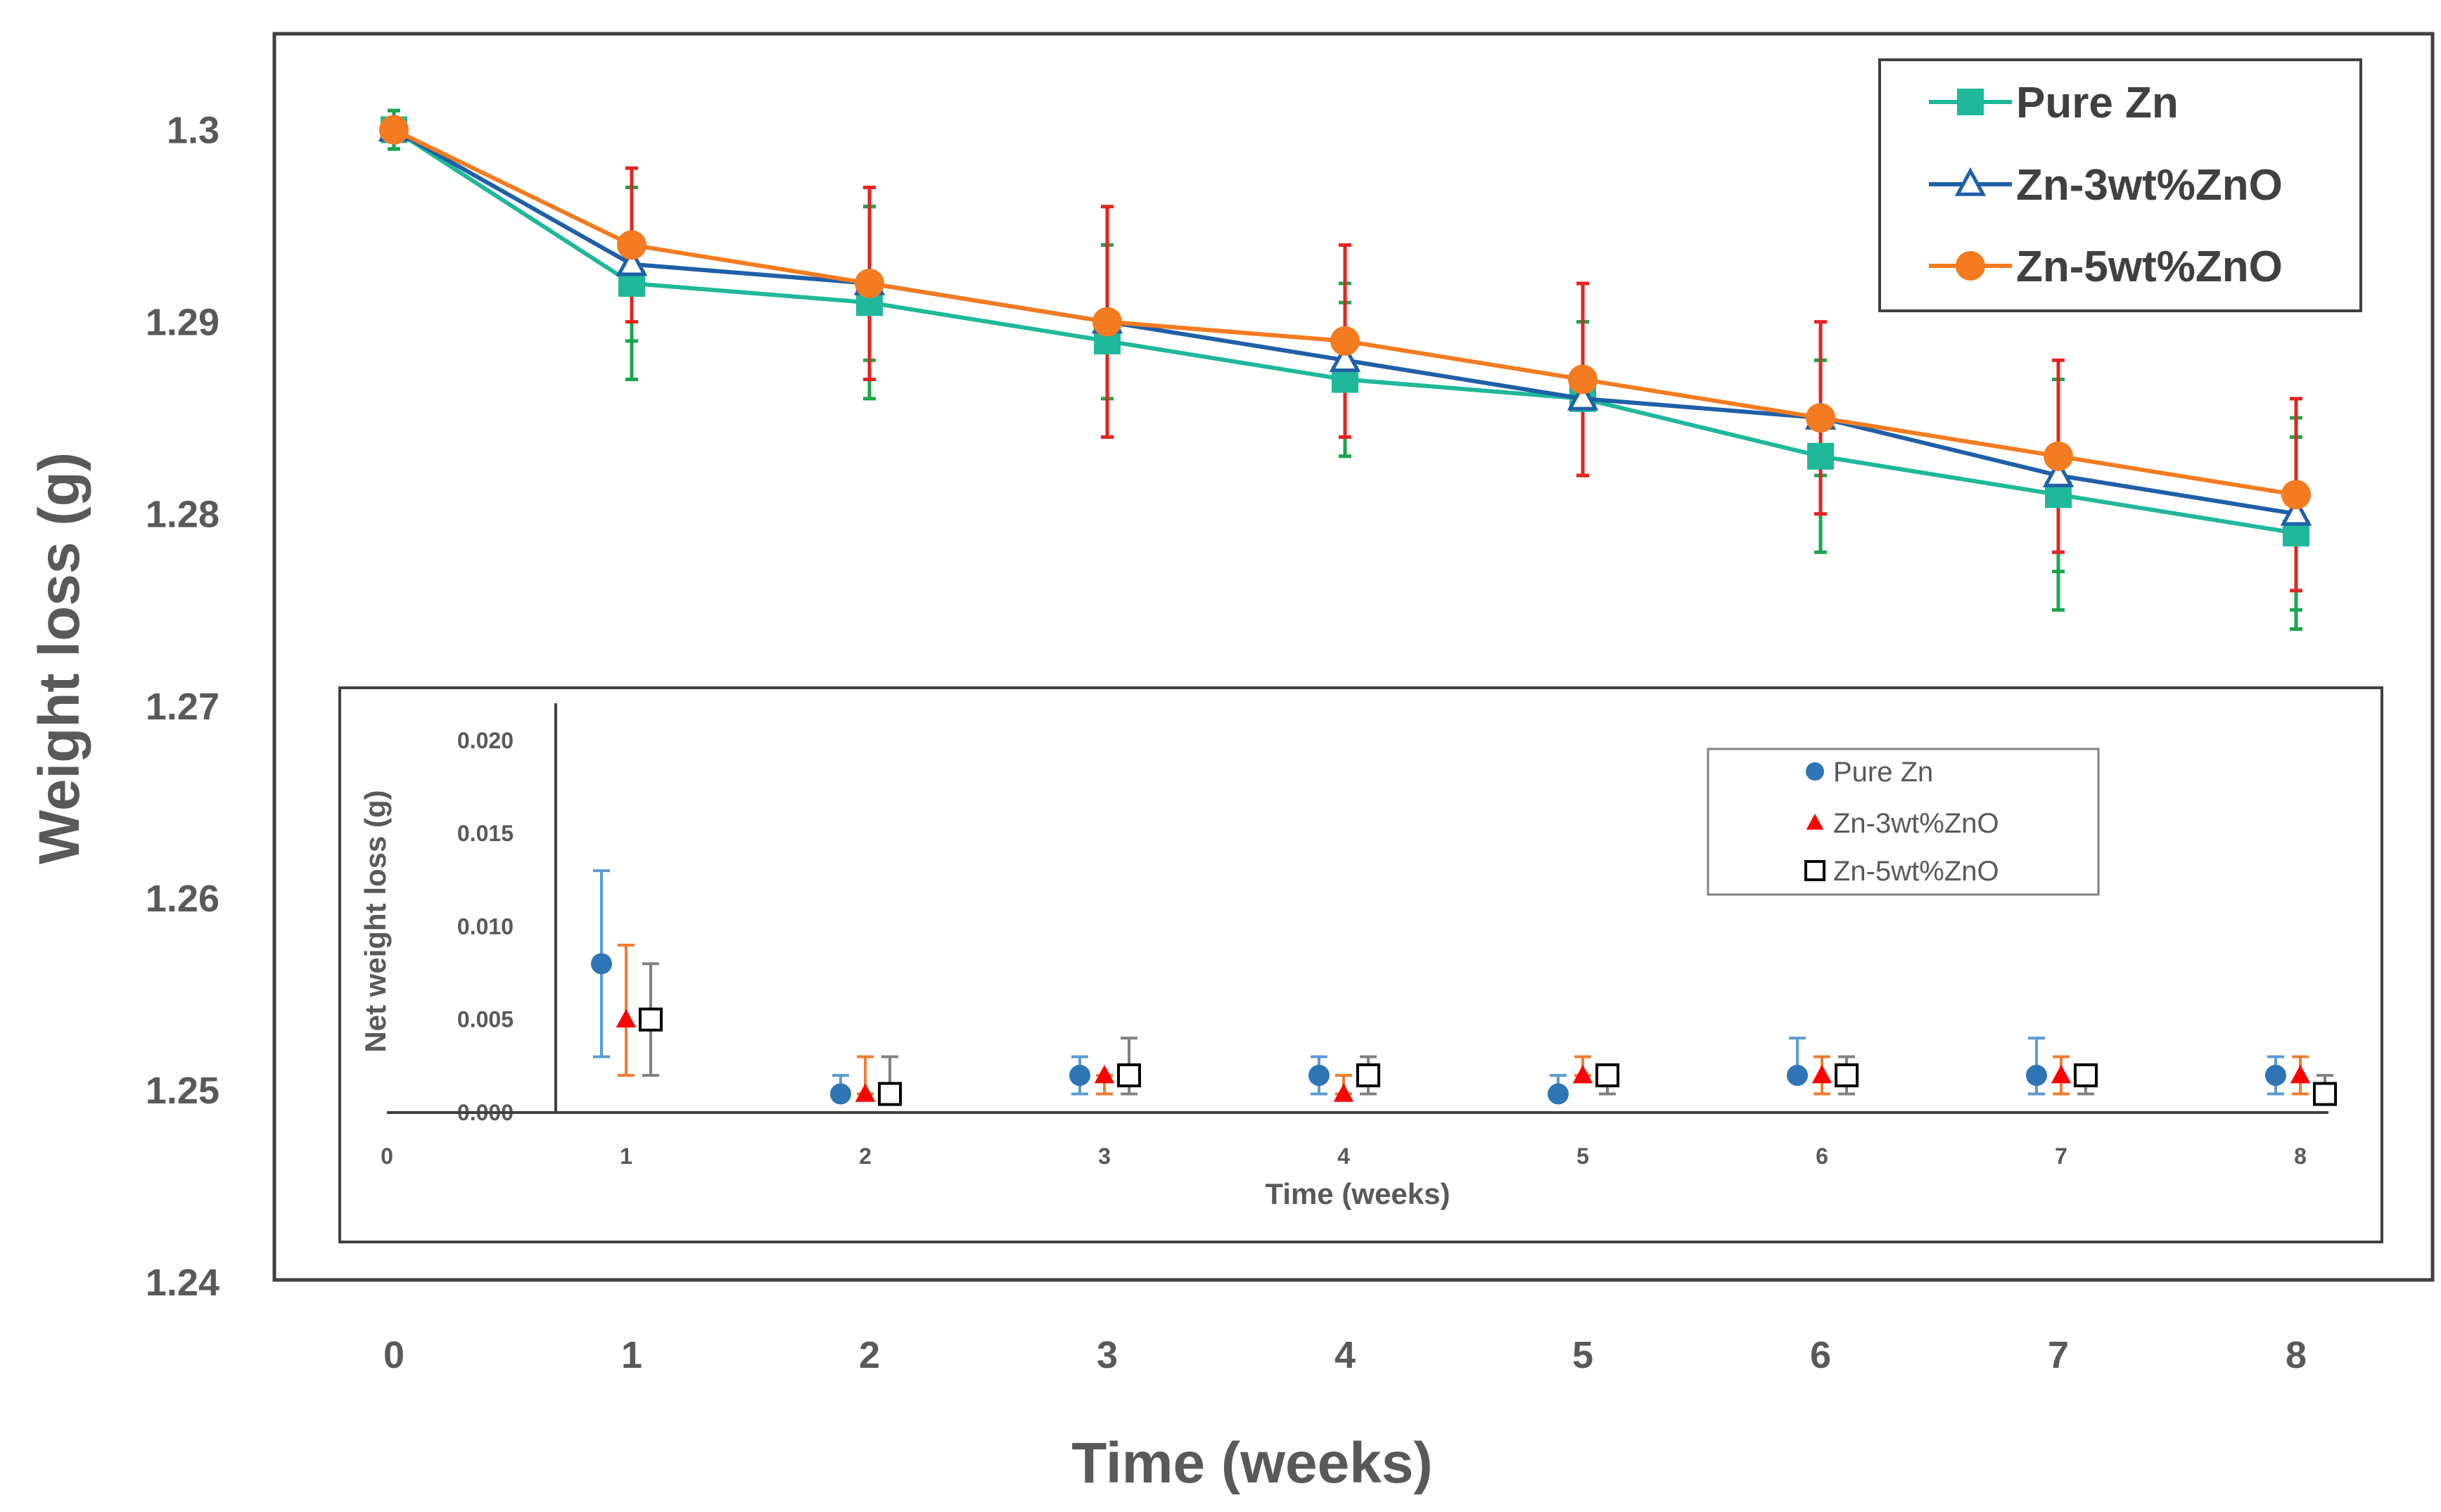  Describe the element at coordinates (387, 1156) in the screenshot. I see `inset-x-tick-label: 0` at that location.